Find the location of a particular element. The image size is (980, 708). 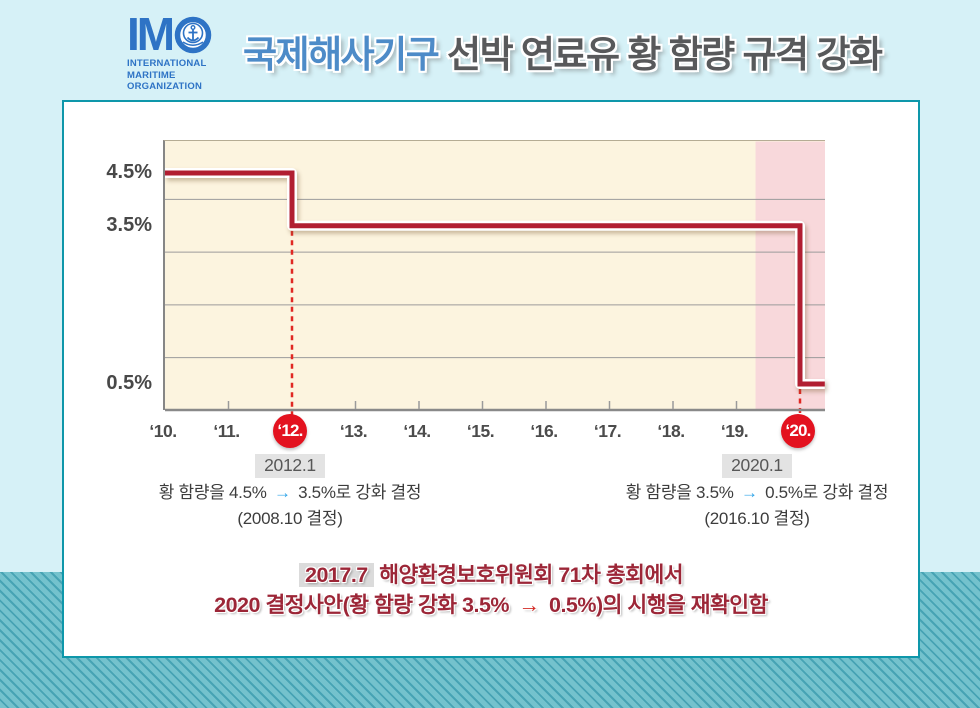

x-axis-tick-label: ‘11. is located at coordinates (226, 431).